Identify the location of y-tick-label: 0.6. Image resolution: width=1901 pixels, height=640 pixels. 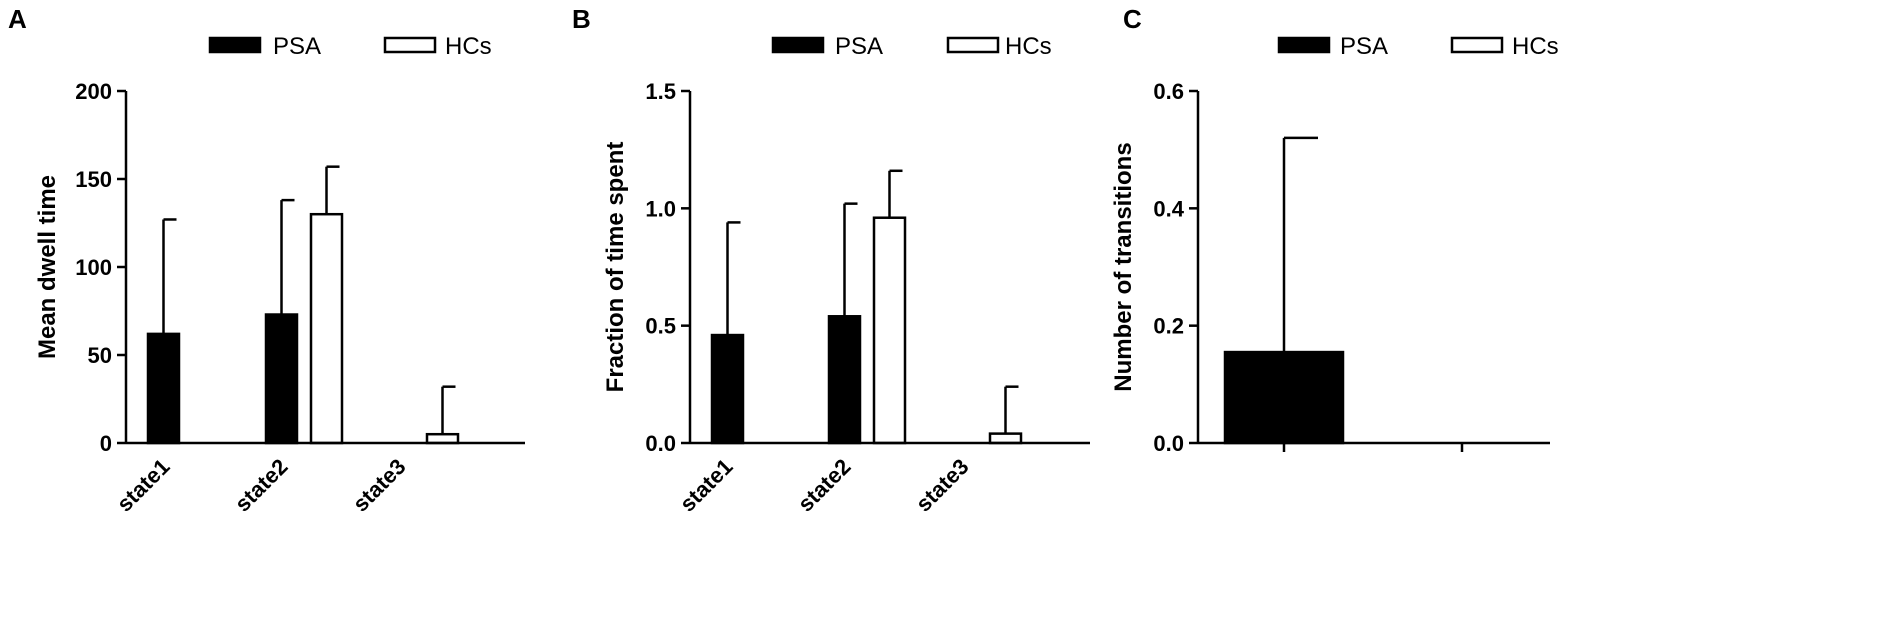
(1168, 91).